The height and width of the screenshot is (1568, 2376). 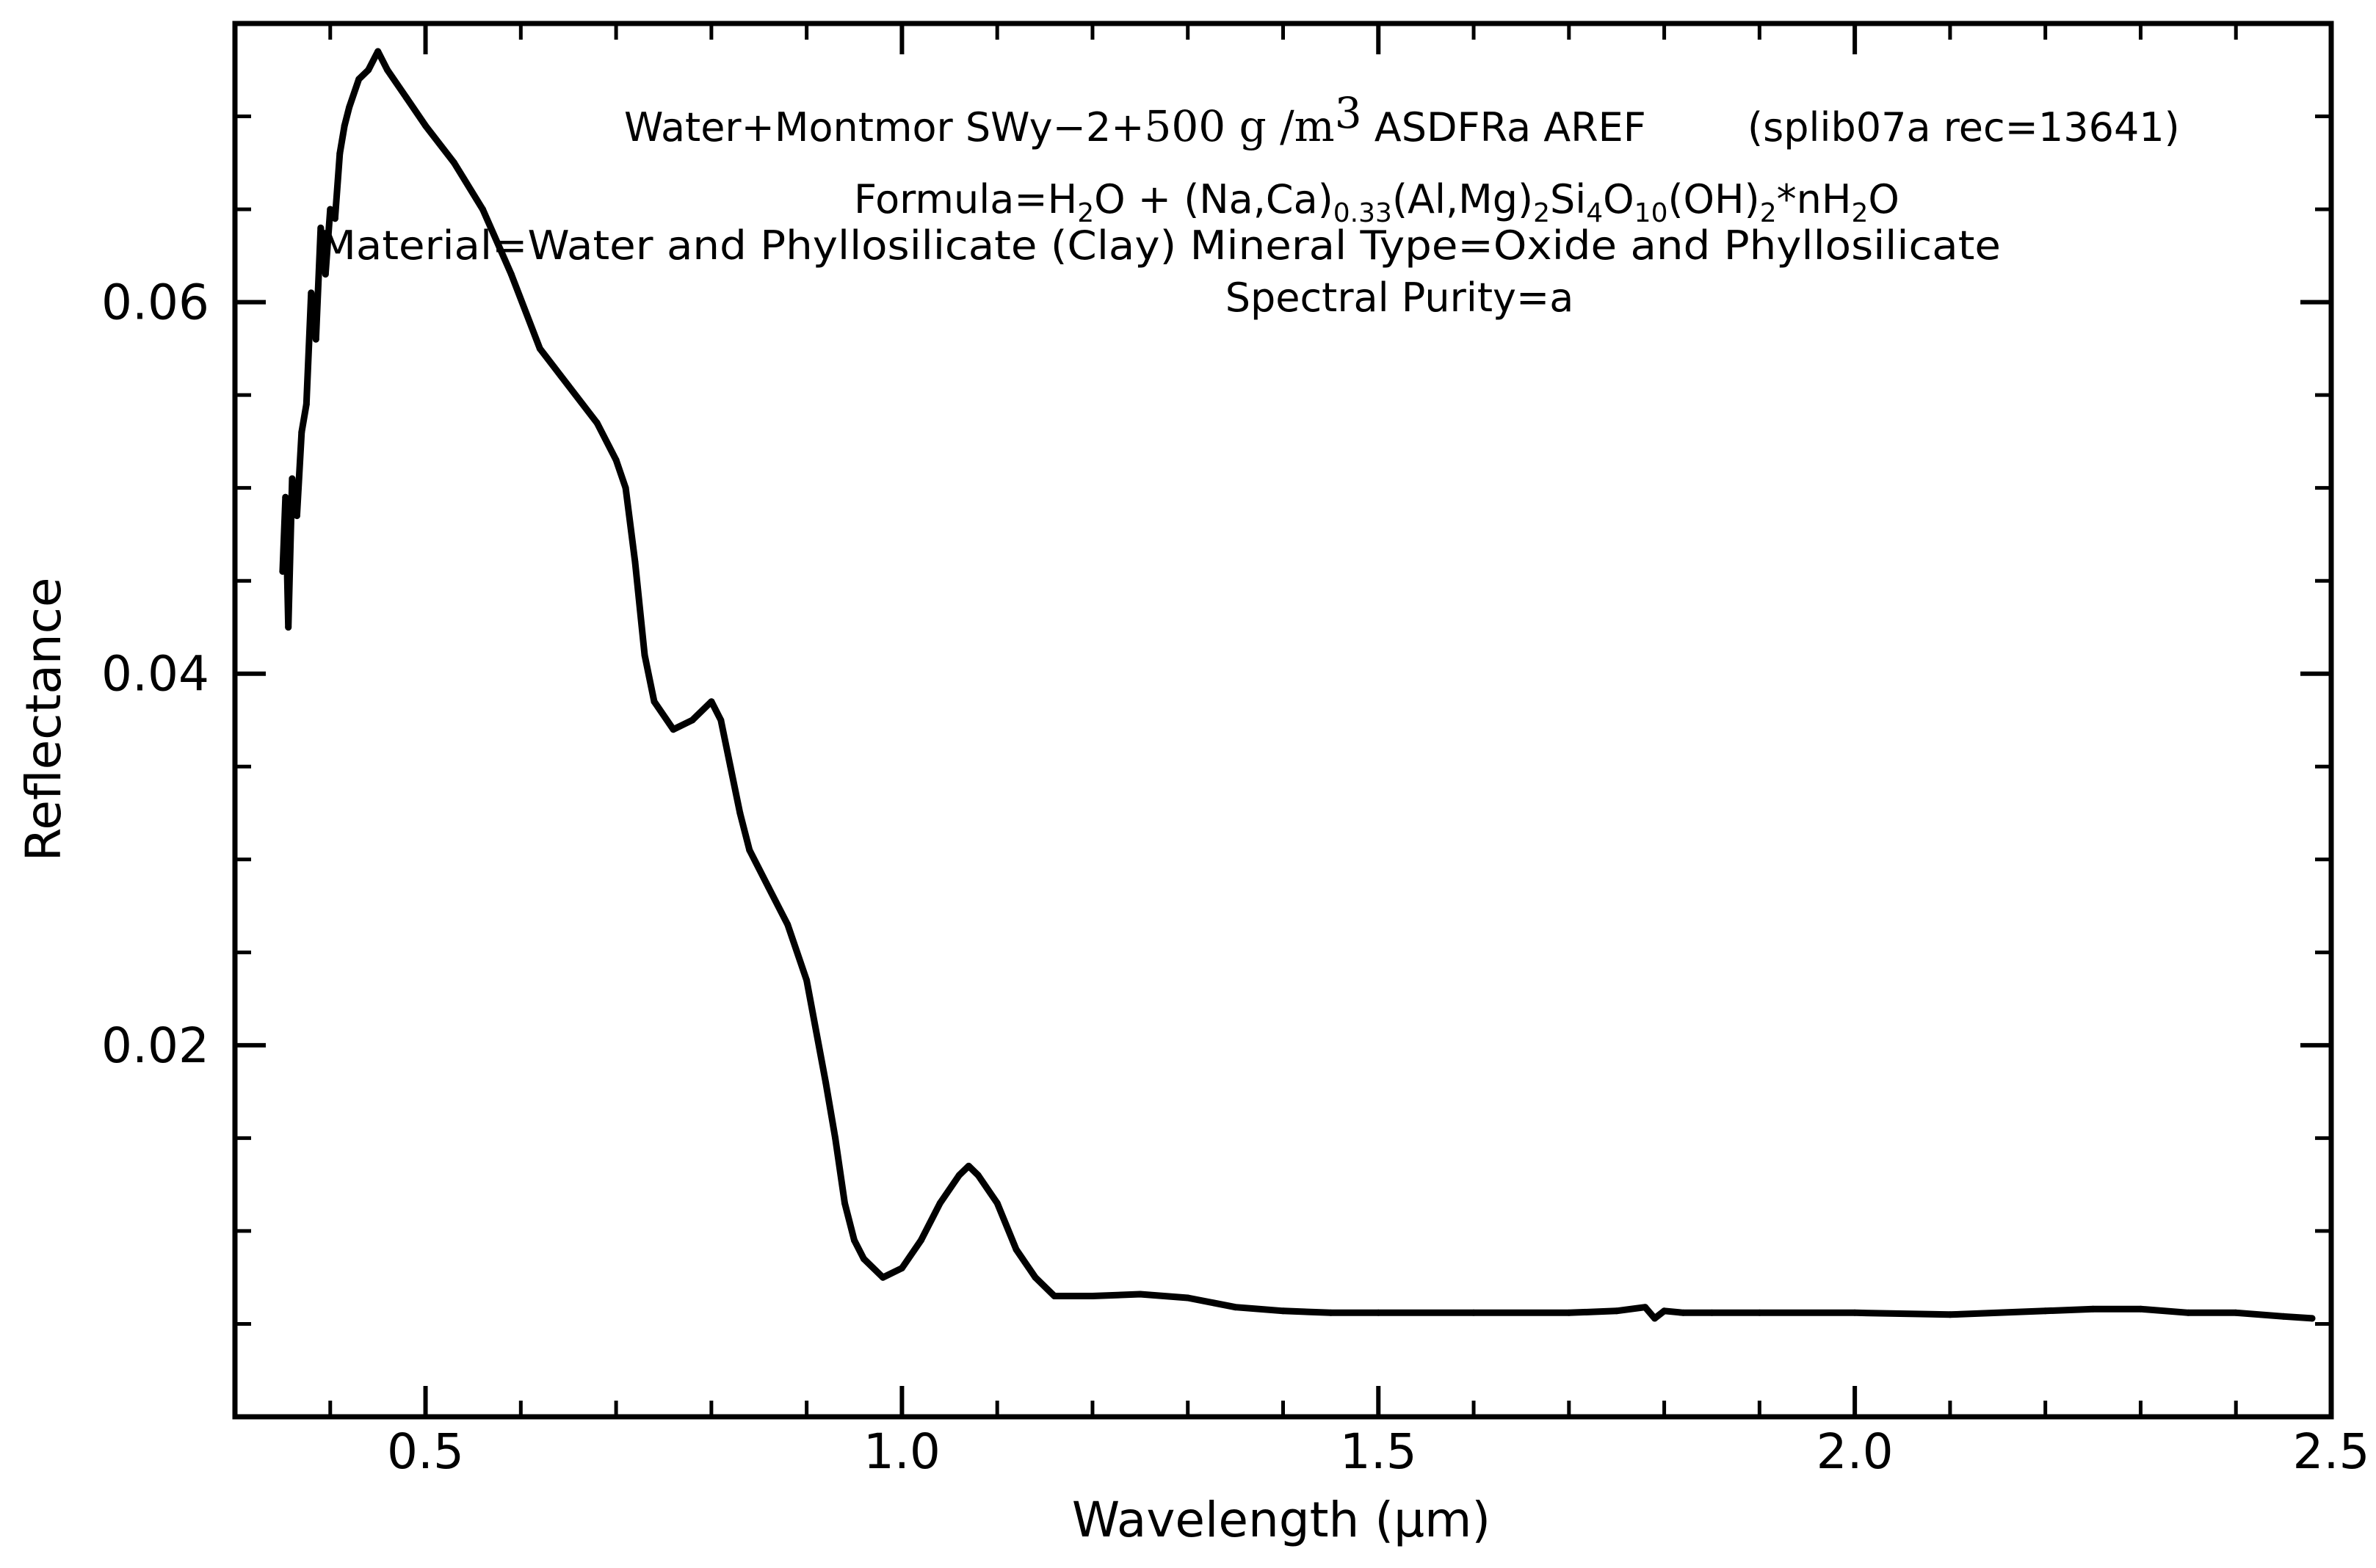 I want to click on x-tick-label: 2.5, so click(x=2331, y=1451).